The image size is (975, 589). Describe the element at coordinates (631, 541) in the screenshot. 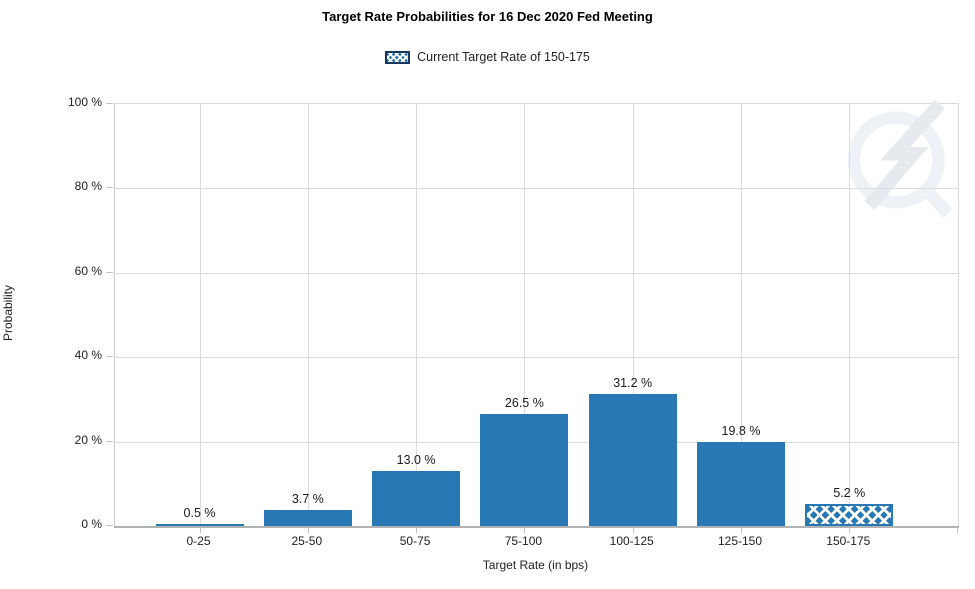

I see `x-tick-label: 100-125` at that location.